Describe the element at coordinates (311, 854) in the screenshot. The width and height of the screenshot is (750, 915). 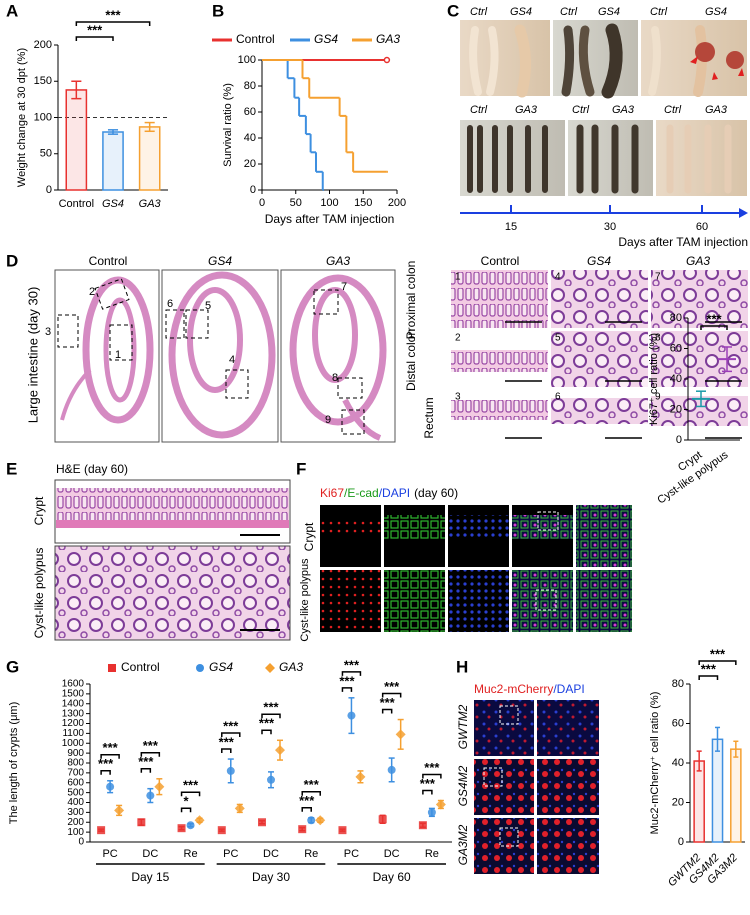
I see `x-tick-label: Re` at that location.